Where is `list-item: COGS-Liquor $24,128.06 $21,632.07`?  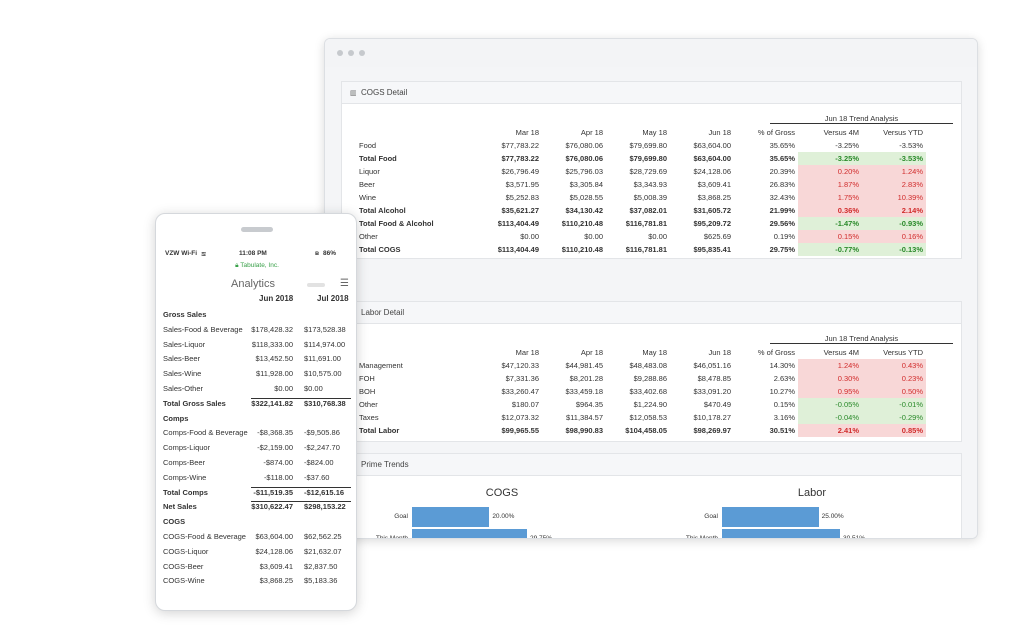 list-item: COGS-Liquor $24,128.06 $21,632.07 is located at coordinates (257, 554).